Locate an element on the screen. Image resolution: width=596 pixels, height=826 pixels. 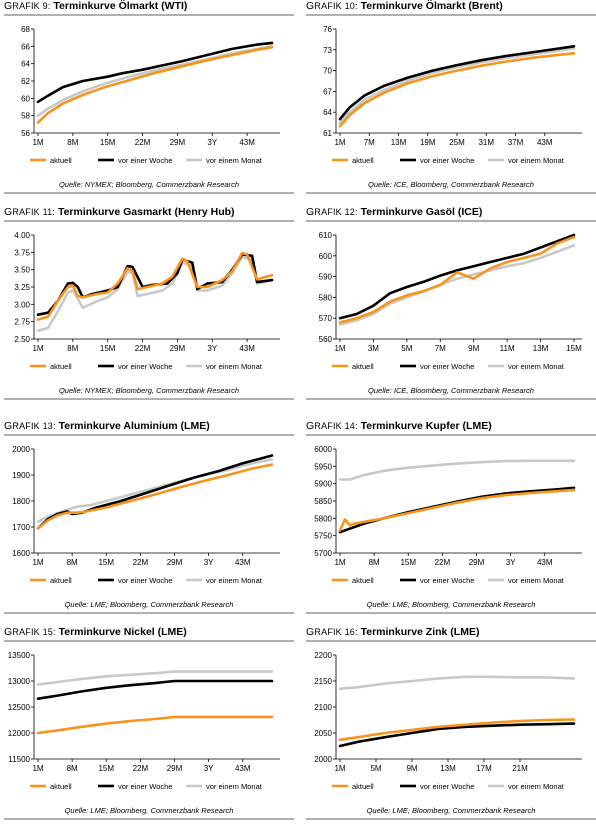
chart-title-text: Terminkurve Nickel (LME) is located at coordinates (121, 632).